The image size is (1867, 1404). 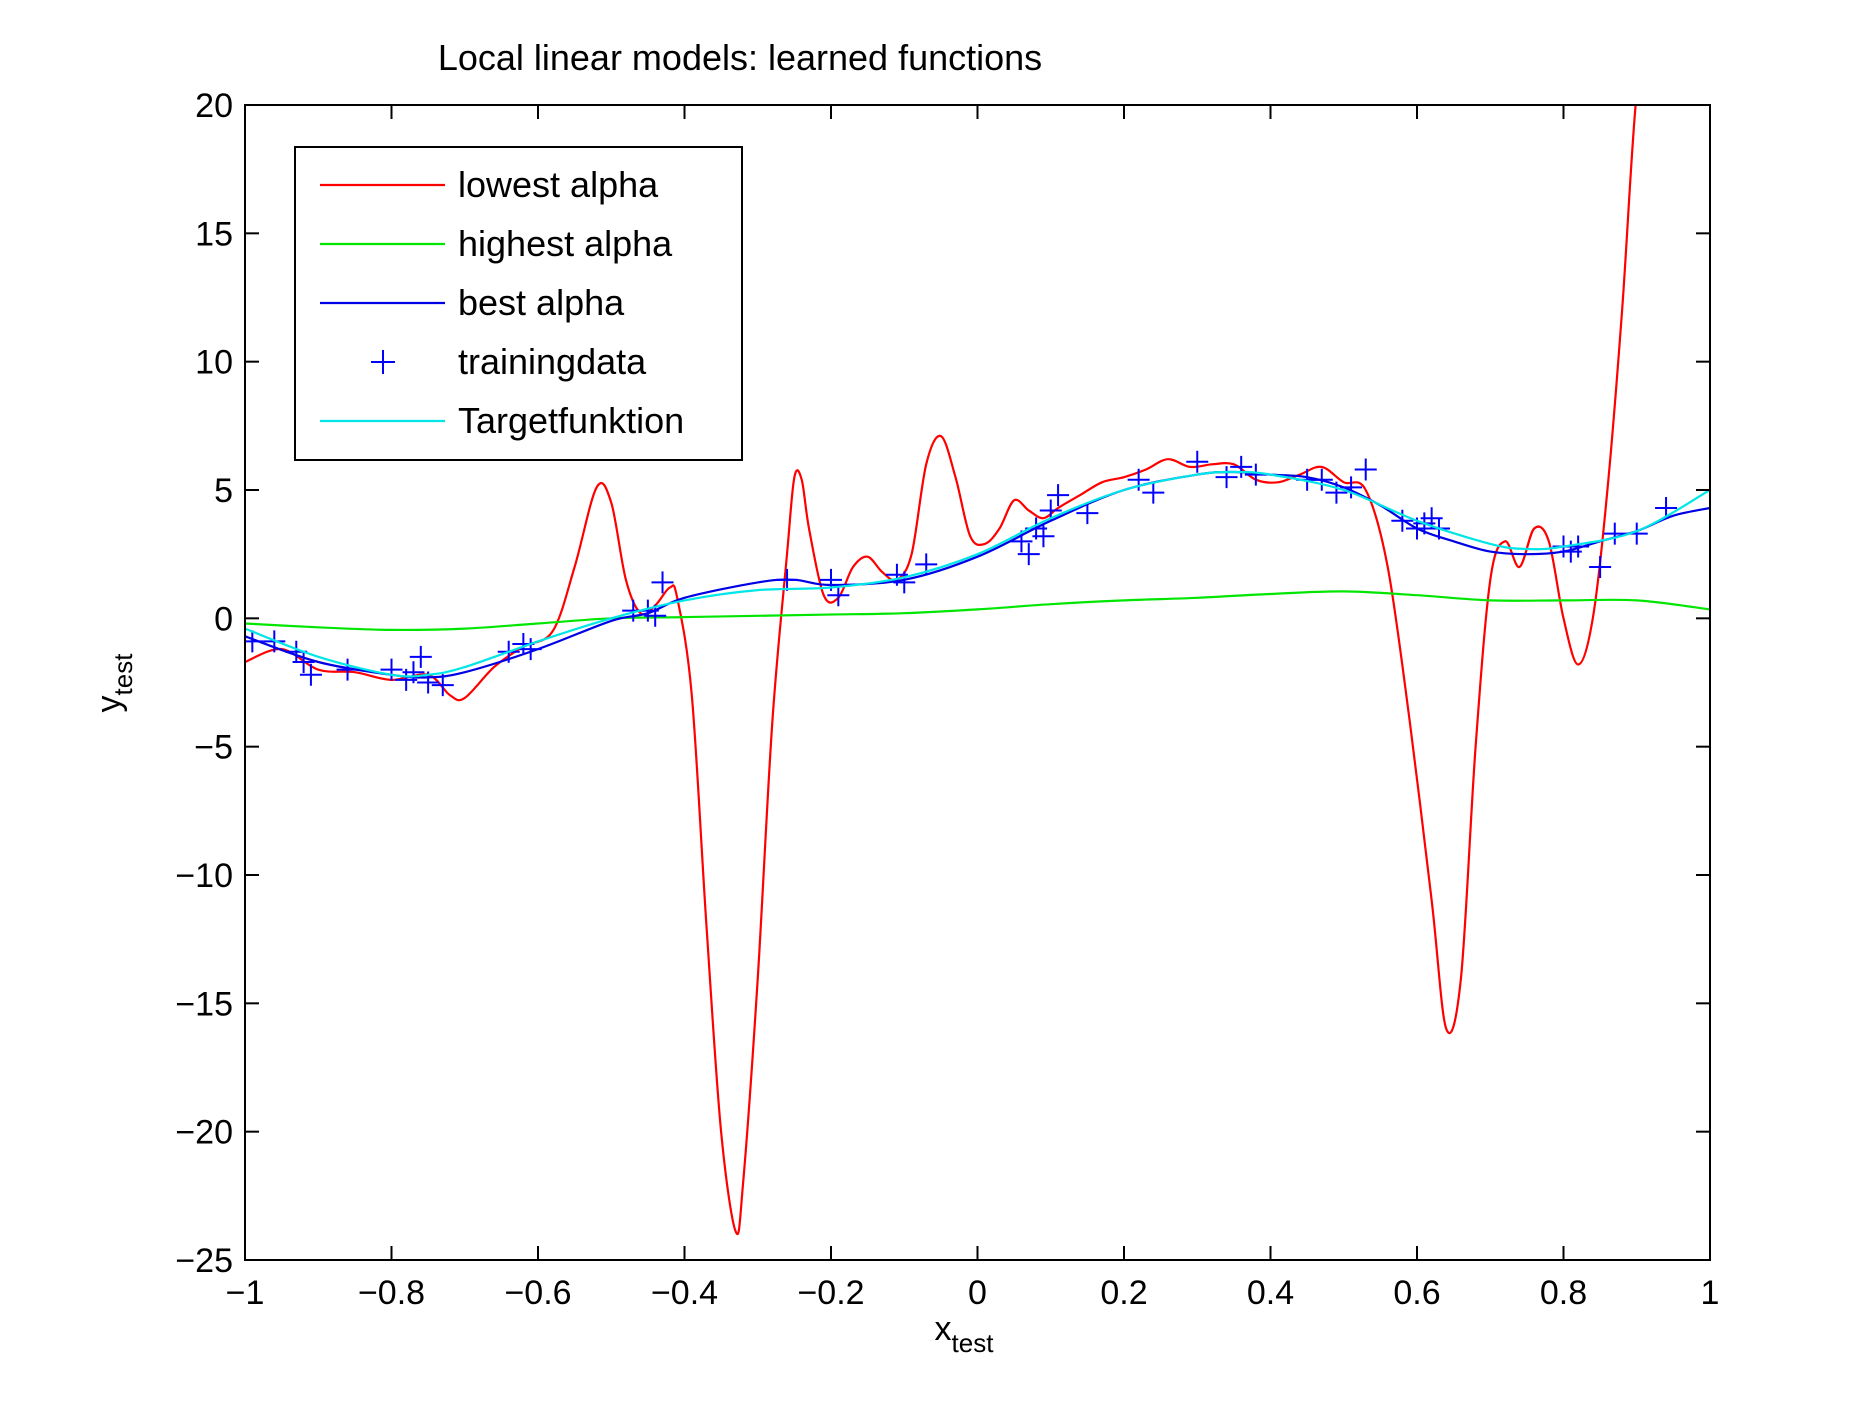 I want to click on svg-text: ytest, so click(x=114, y=683).